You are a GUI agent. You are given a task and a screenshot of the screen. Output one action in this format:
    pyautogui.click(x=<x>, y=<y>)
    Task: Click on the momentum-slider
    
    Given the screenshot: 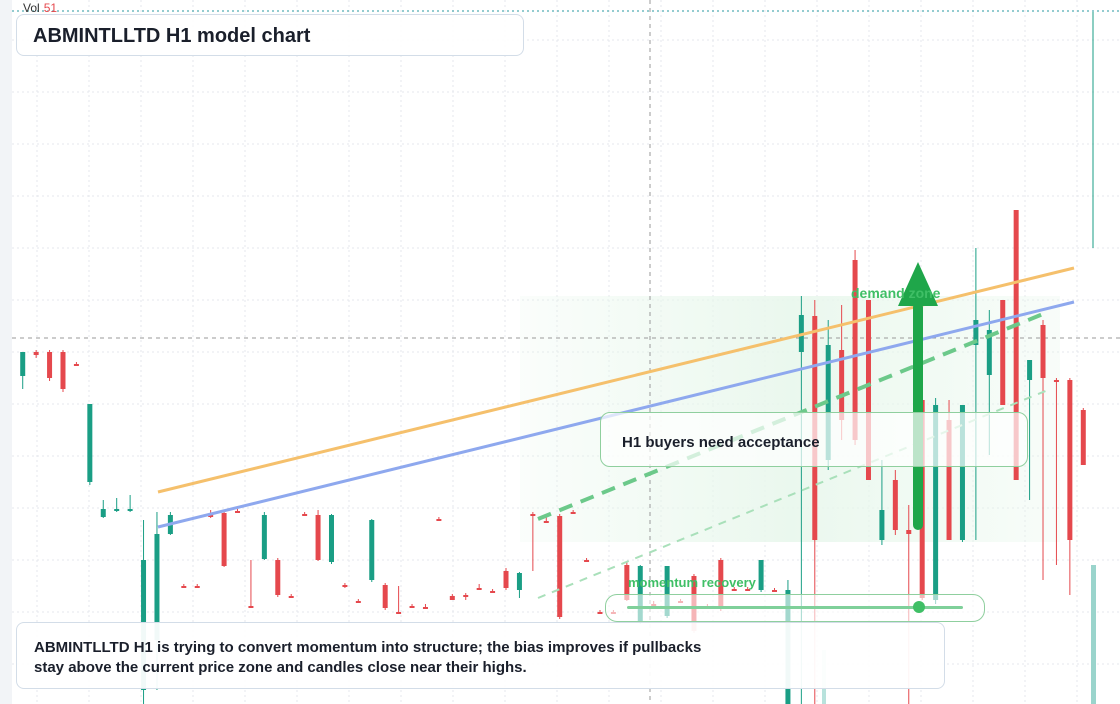 What is the action you would take?
    pyautogui.click(x=795, y=608)
    